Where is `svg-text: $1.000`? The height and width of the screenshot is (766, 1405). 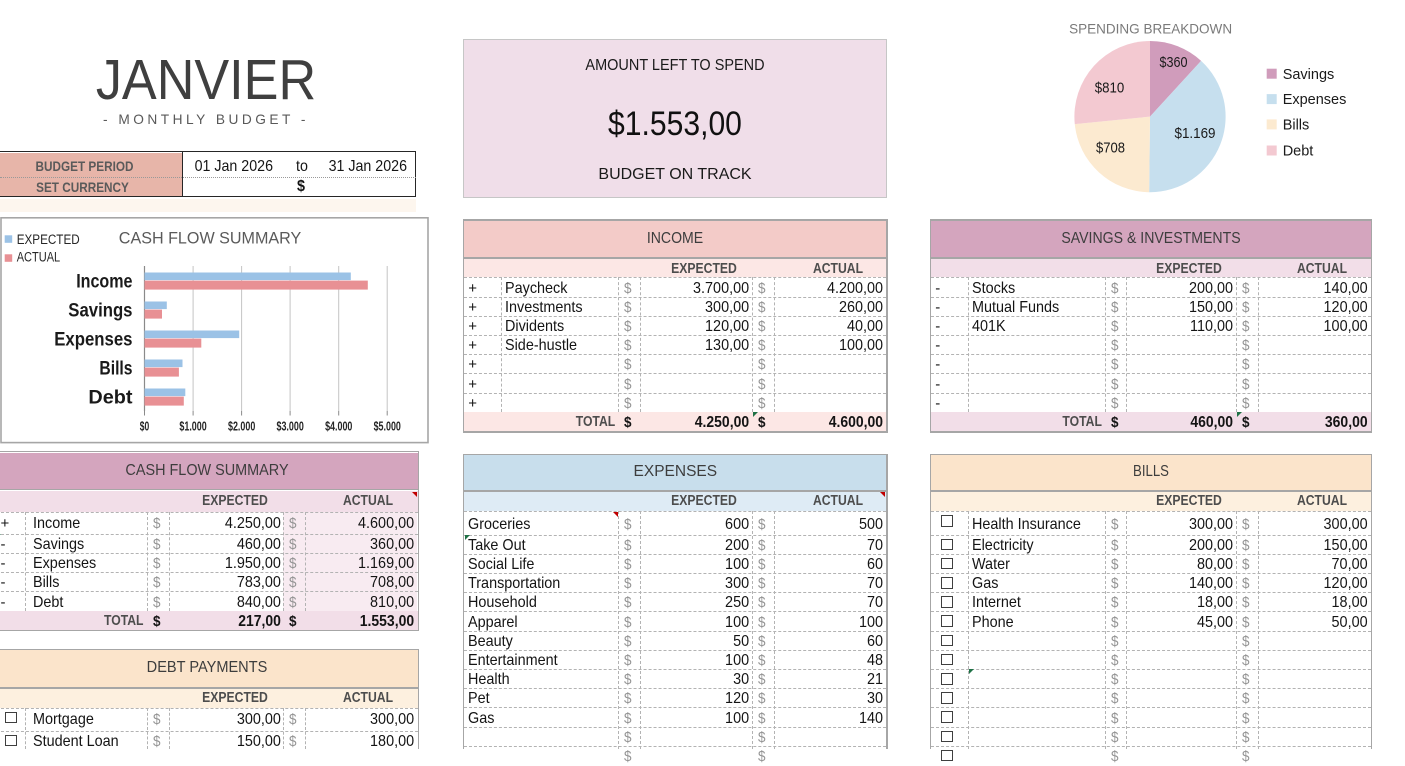 svg-text: $1.000 is located at coordinates (192, 425).